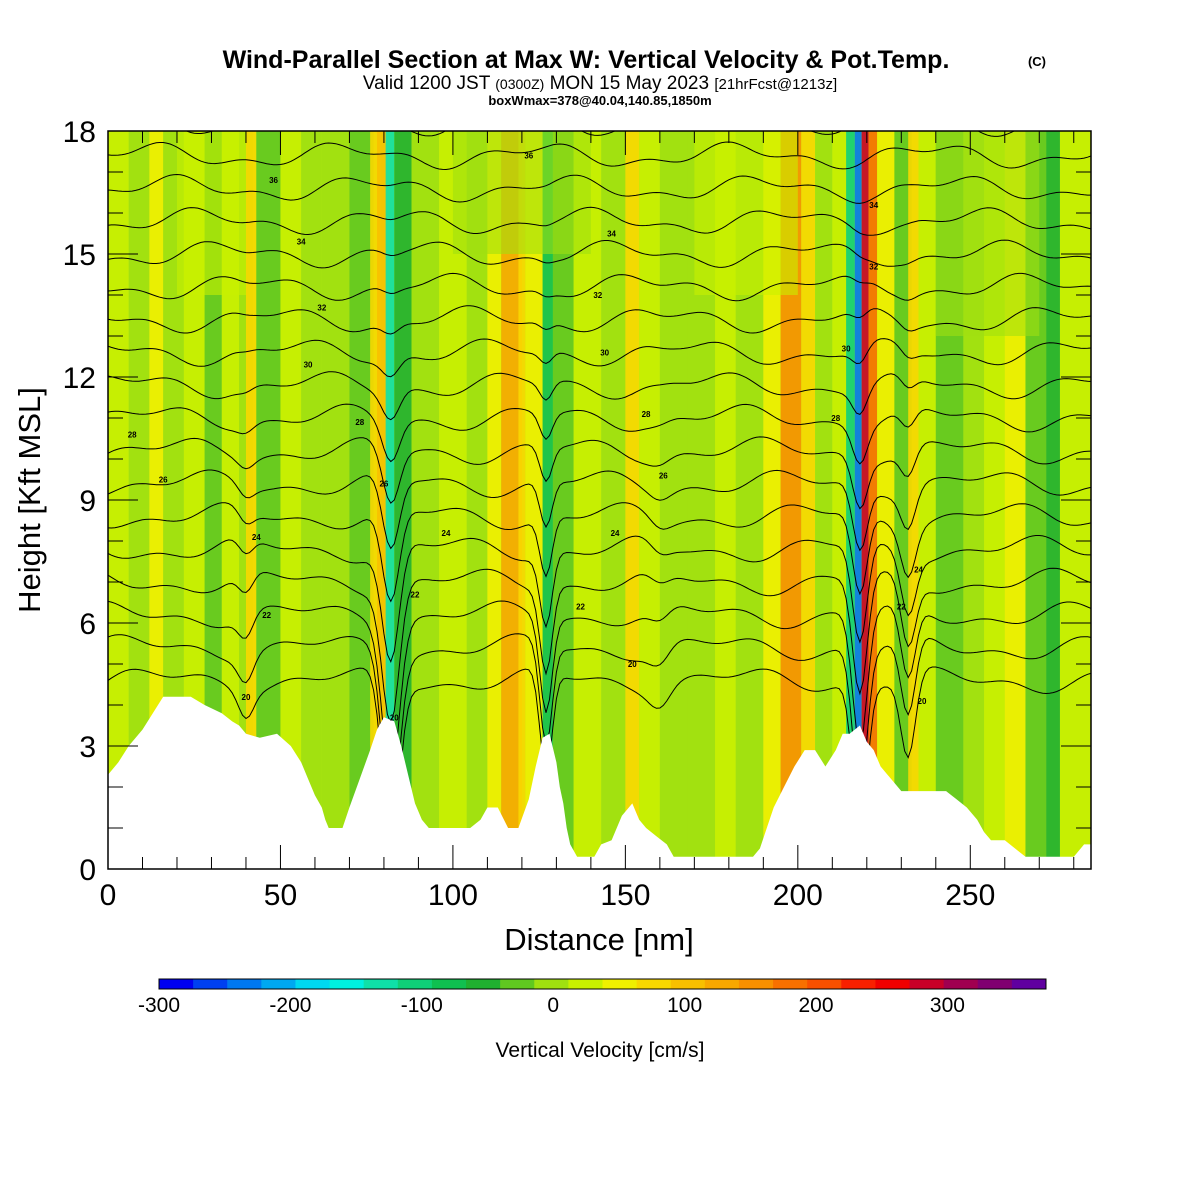 This screenshot has width=1200, height=1200. I want to click on y-axis-label: Height [Kft MSL], so click(29, 500).